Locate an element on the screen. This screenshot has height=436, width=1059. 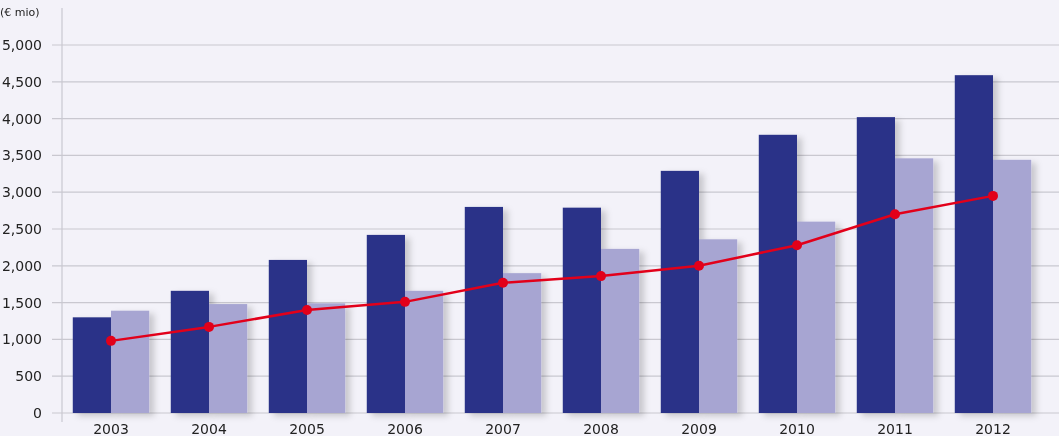
y-tick-label: 4,000 is located at coordinates (21, 118).